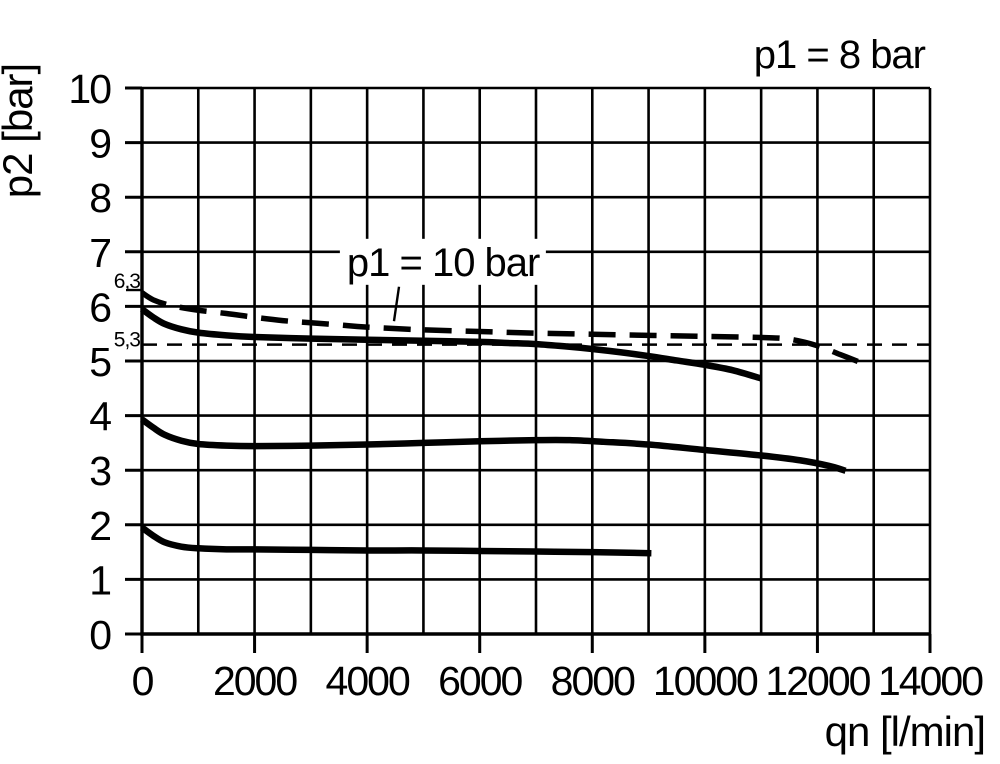 The image size is (1000, 764). I want to click on x-tick-label: 6000, so click(480, 681).